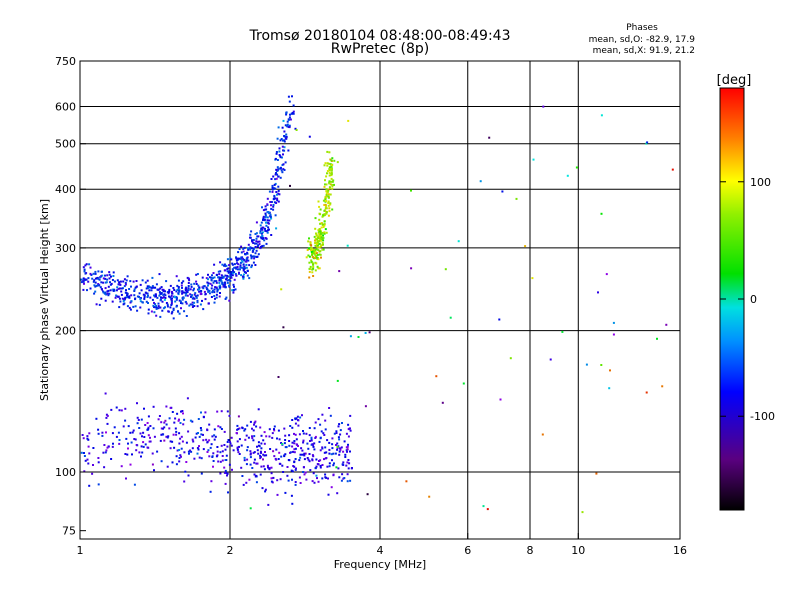 The width and height of the screenshot is (800, 600). I want to click on y-axis-label: Stationary phase Virtual Height [km], so click(44, 300).